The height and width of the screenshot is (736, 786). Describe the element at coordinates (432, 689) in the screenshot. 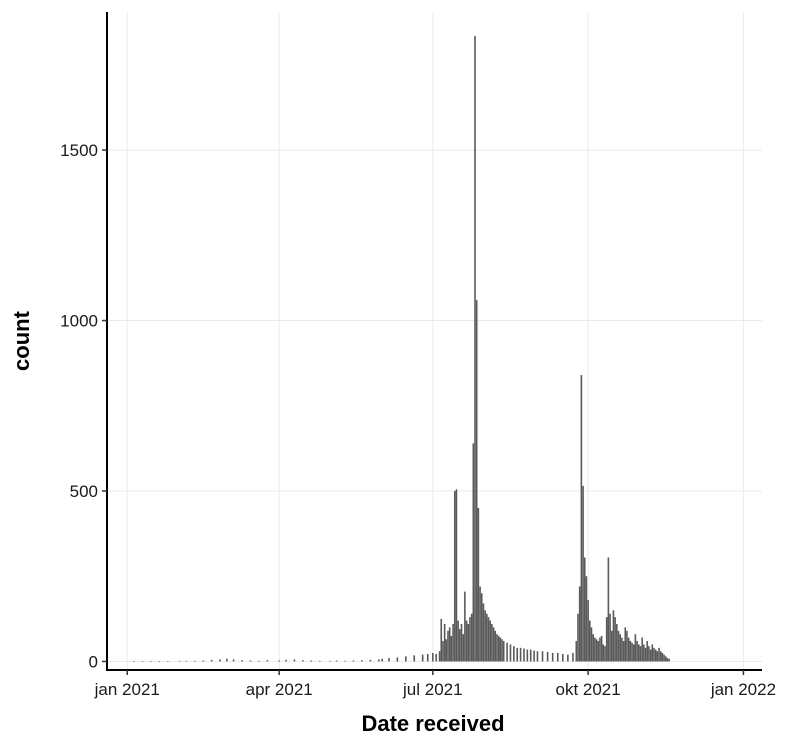

I see `x-tick-label: jul 2021` at that location.